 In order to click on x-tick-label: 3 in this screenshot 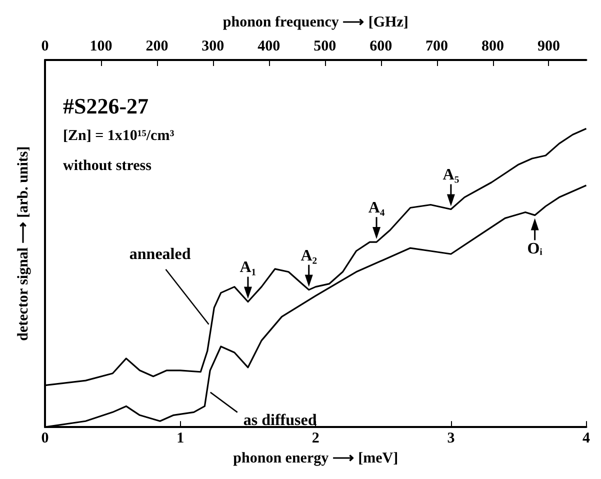, I will do `click(451, 438)`.